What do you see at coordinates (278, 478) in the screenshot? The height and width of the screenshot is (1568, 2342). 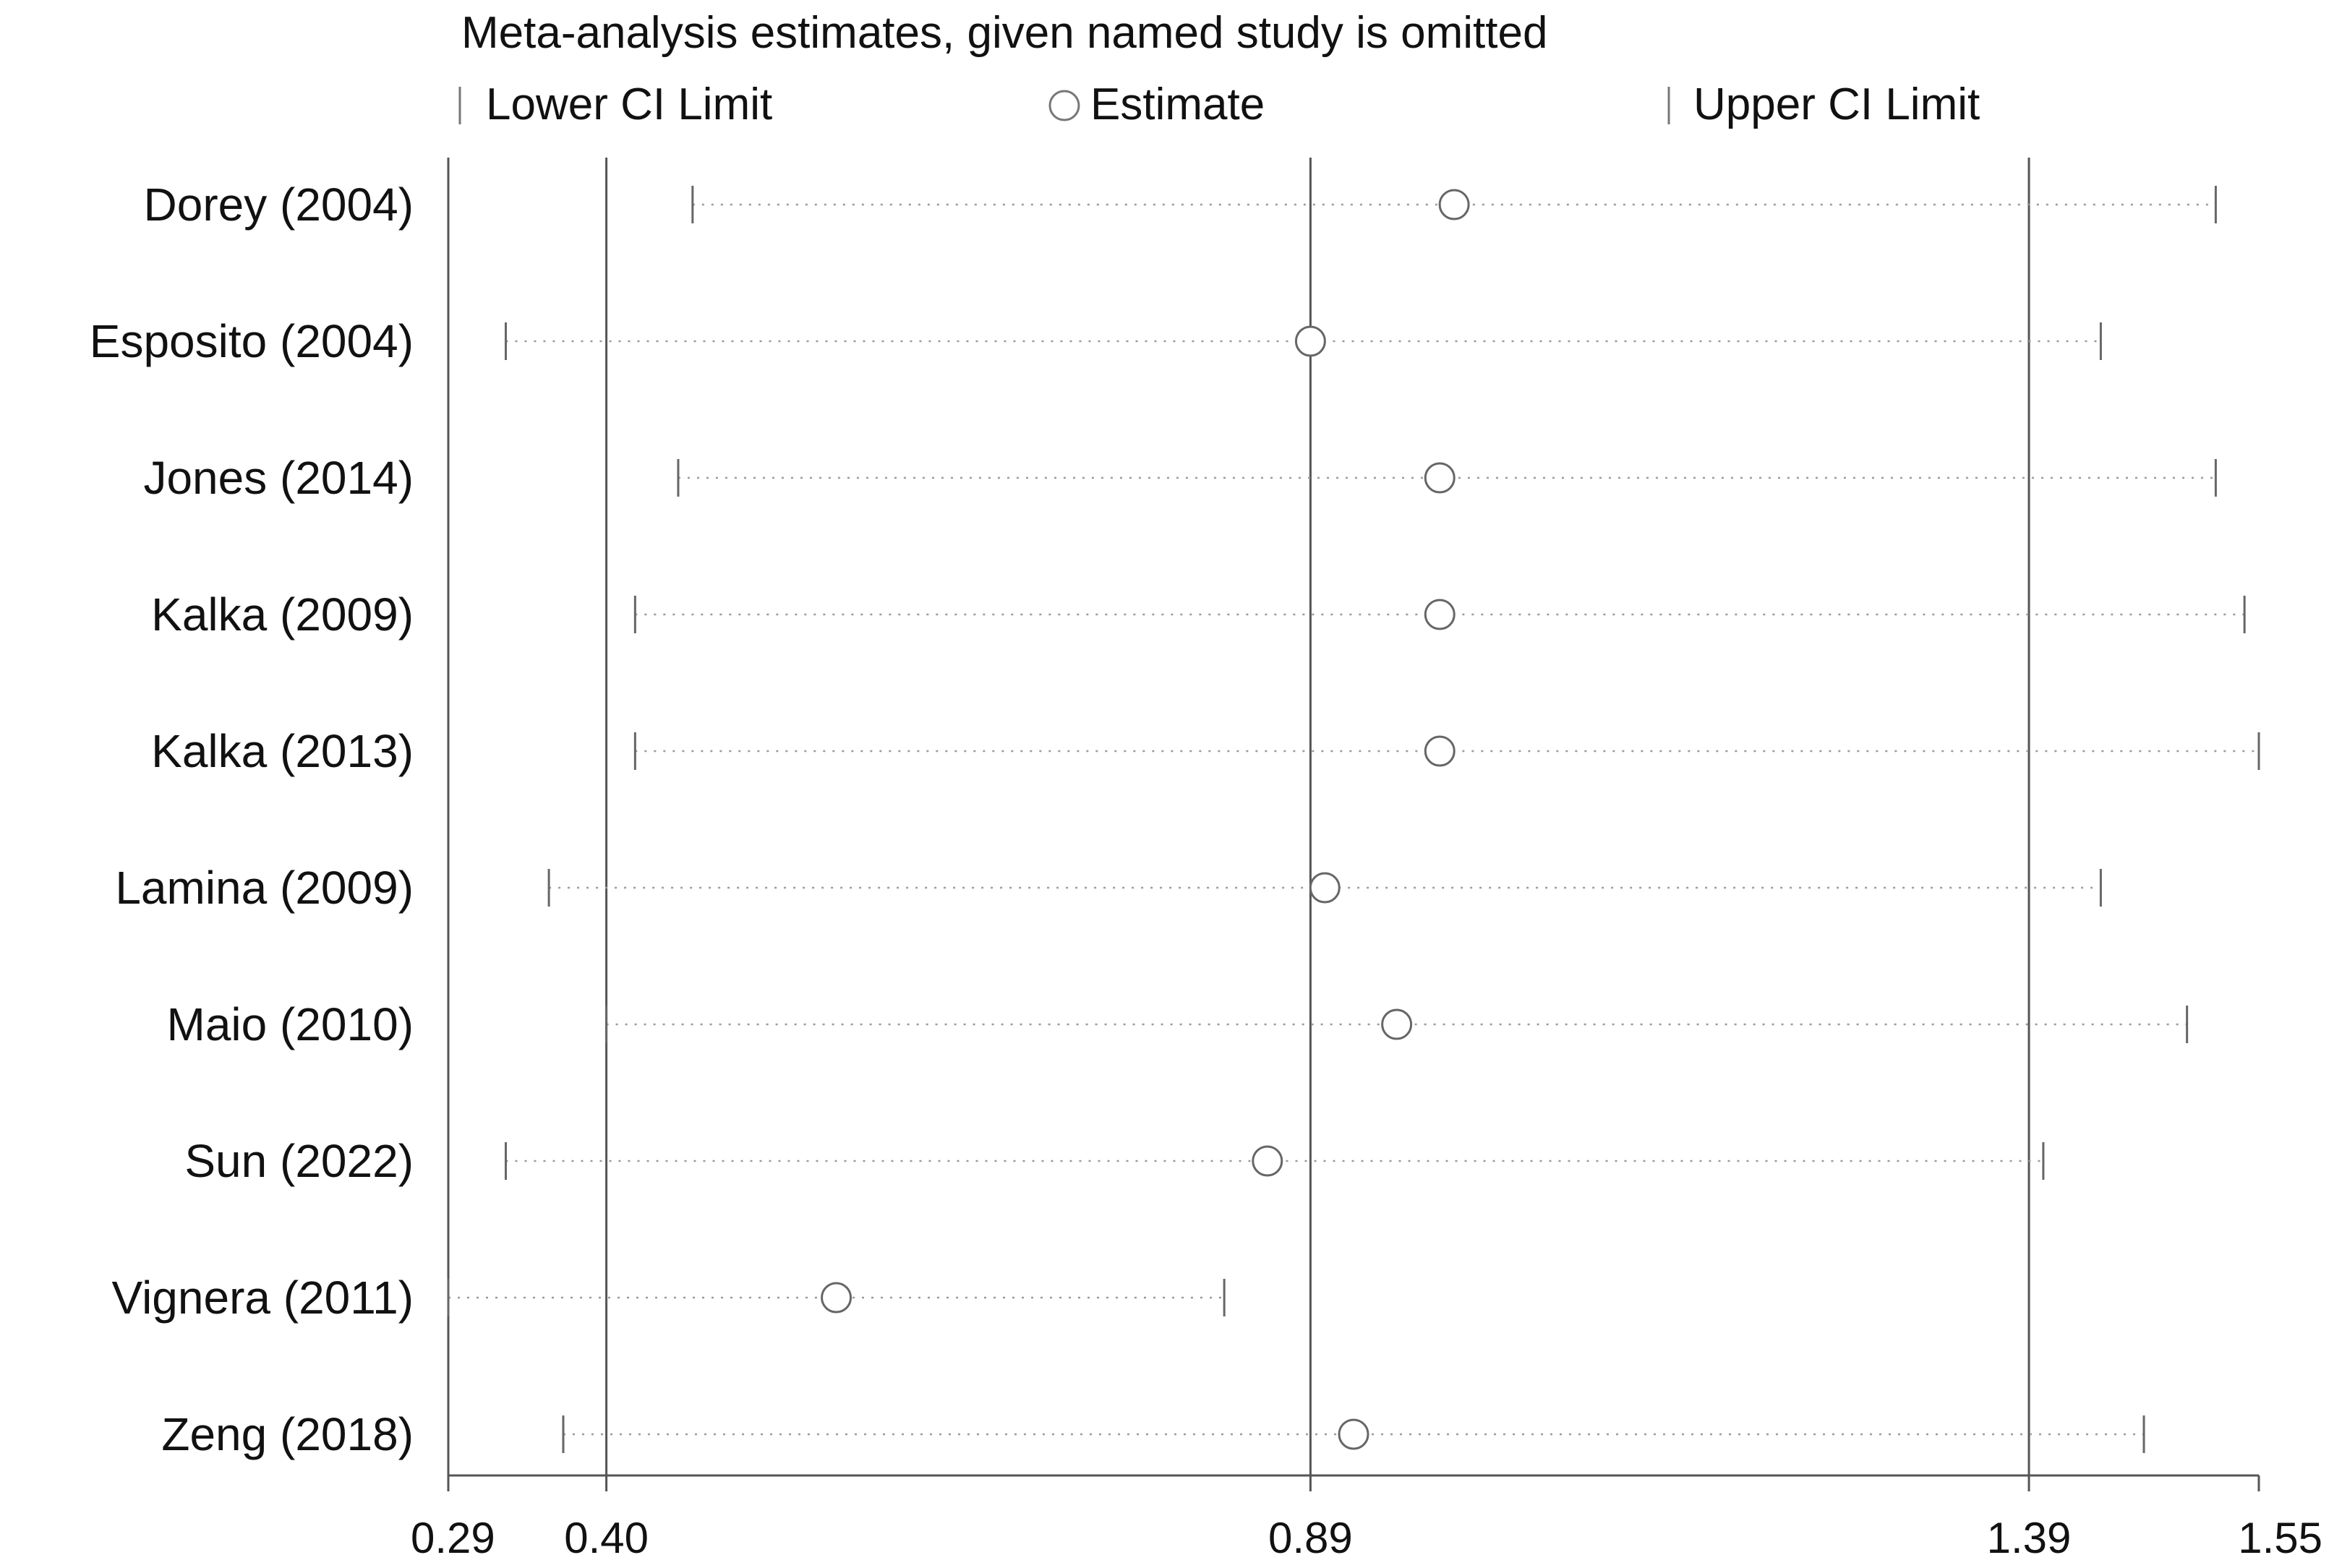 I see `study-label: Jones (2014)` at bounding box center [278, 478].